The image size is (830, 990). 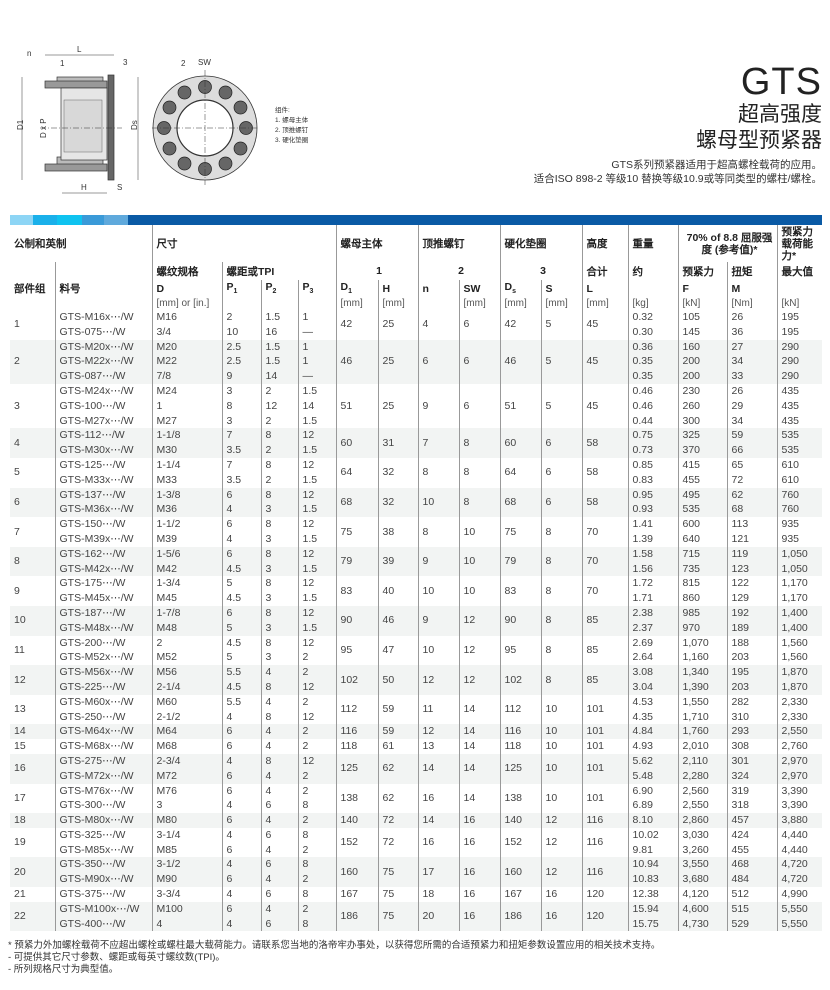 What do you see at coordinates (652, 909) in the screenshot?
I see `weight: 15.94` at bounding box center [652, 909].